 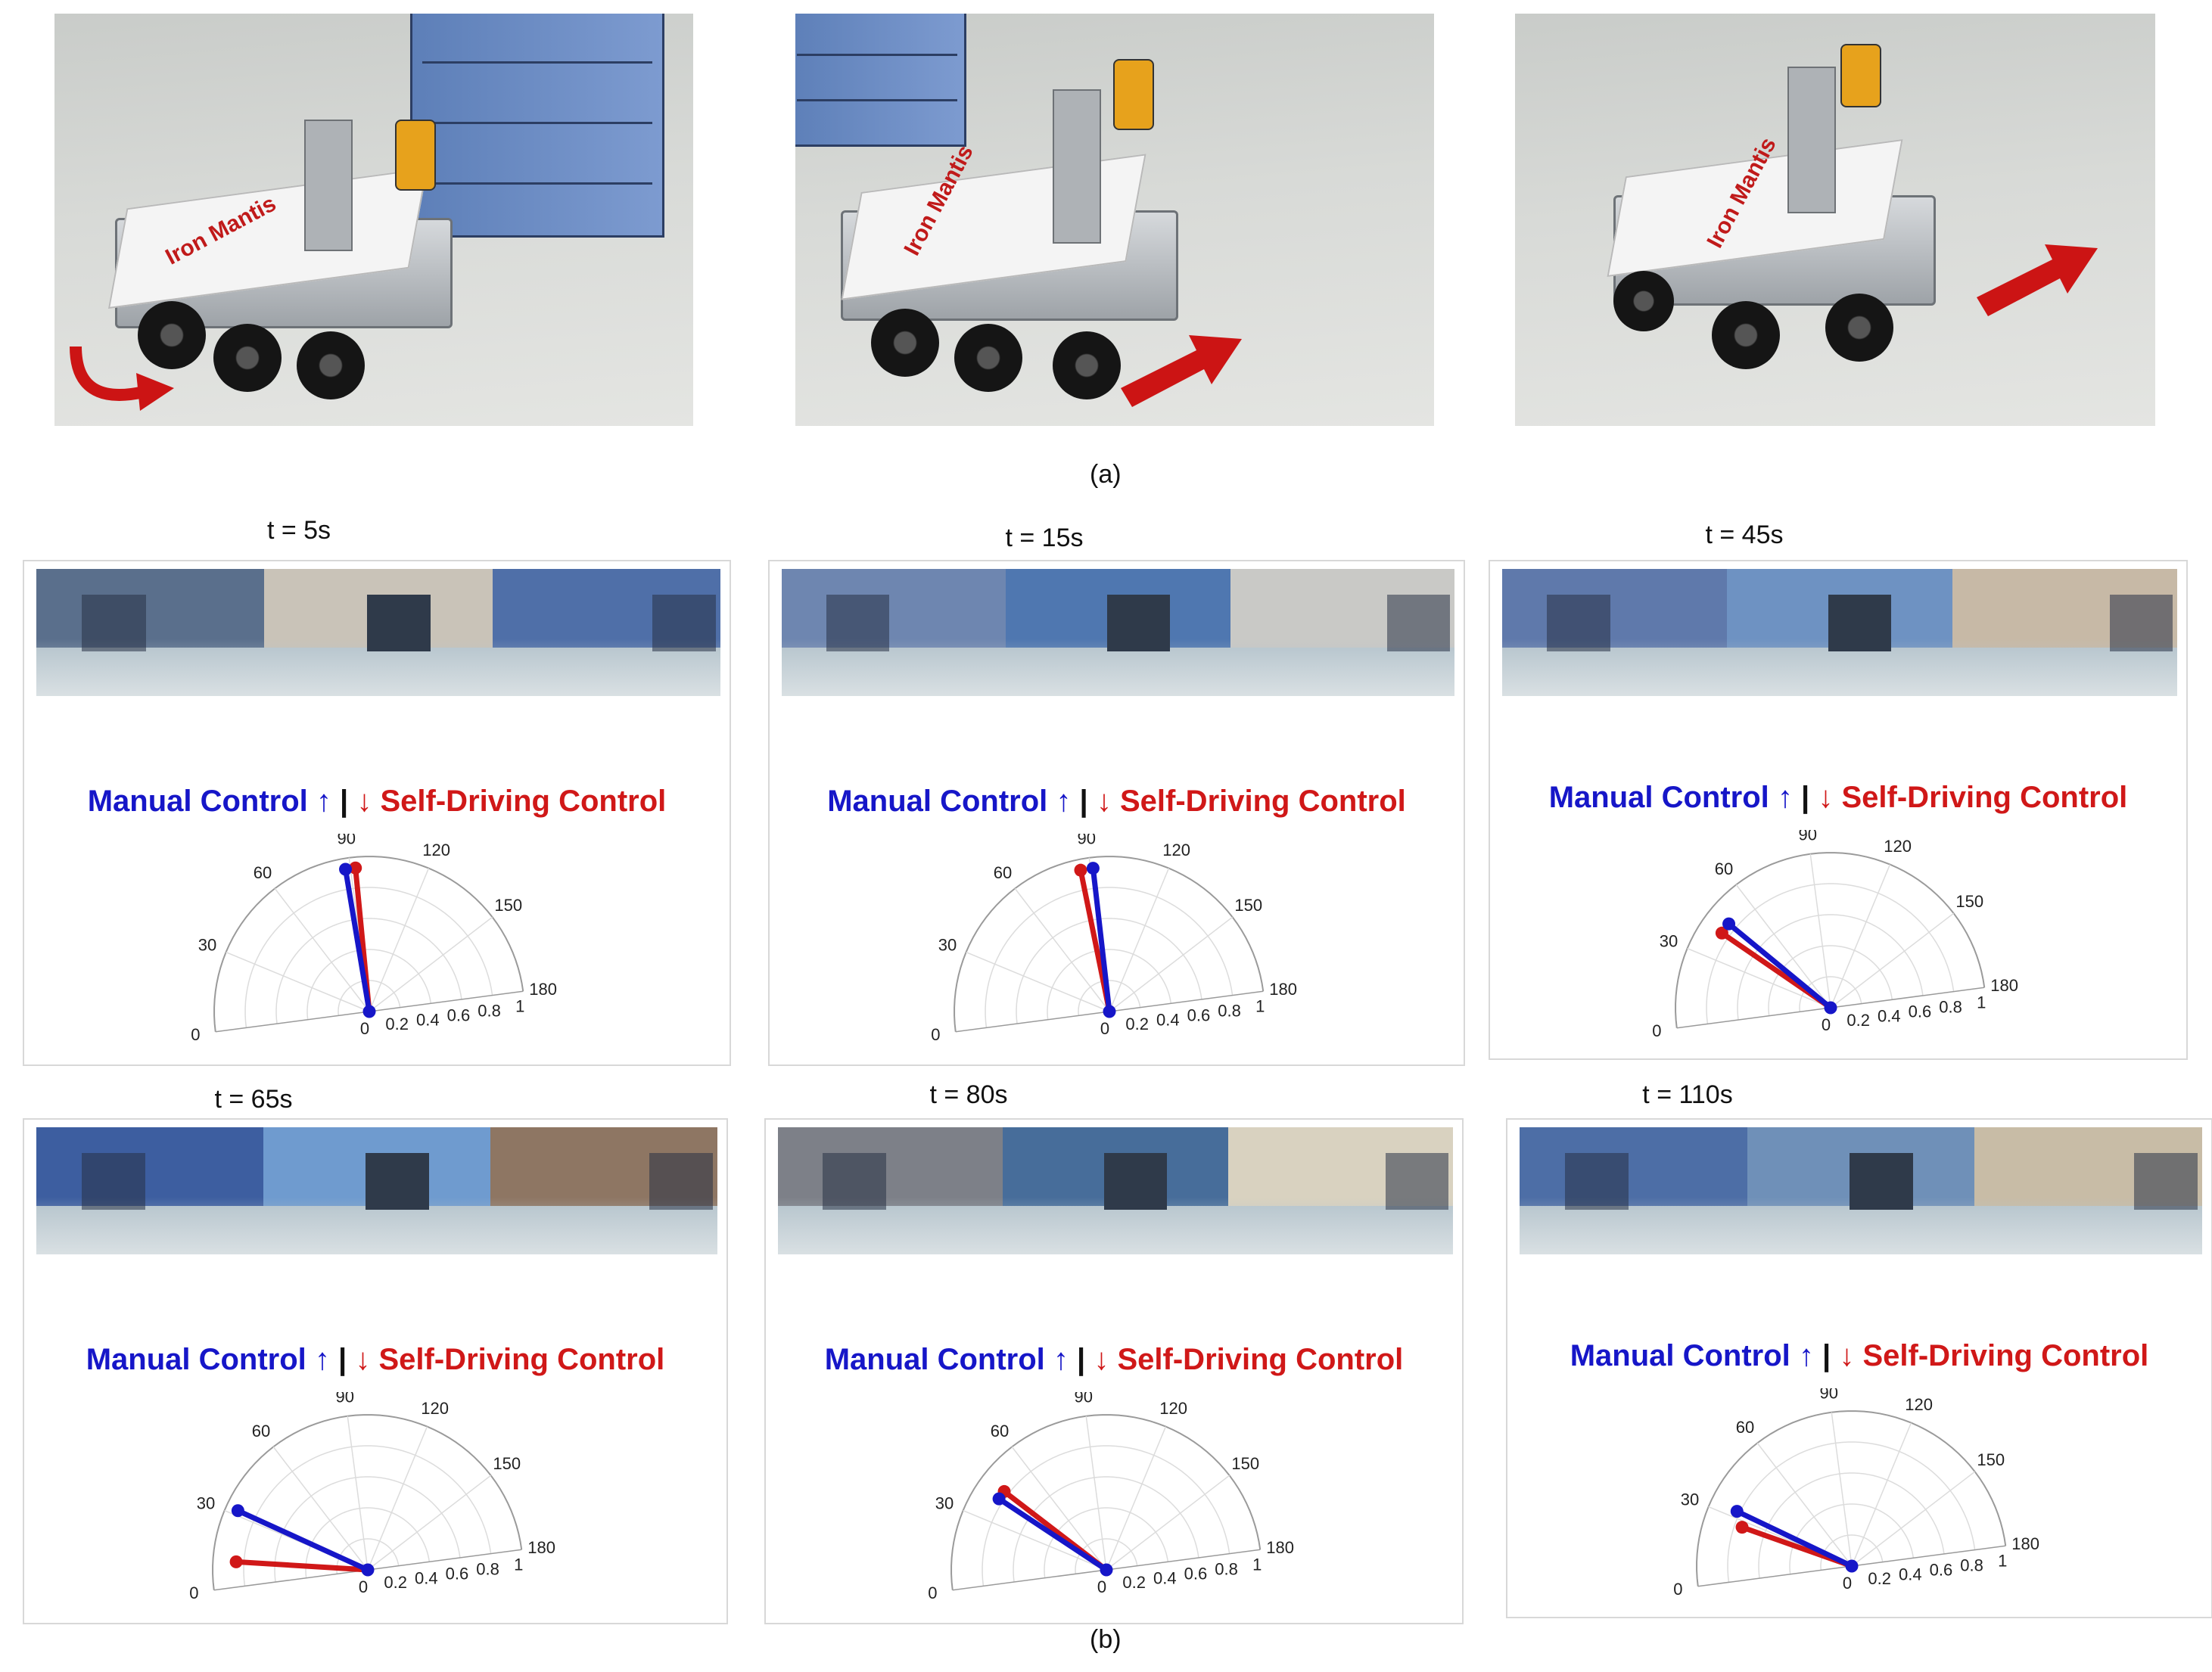 I want to click on angle-tick-label: 60, so click(x=1745, y=1427).